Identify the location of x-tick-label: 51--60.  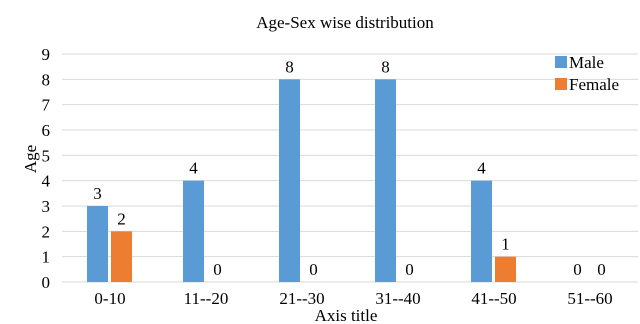
(589, 298).